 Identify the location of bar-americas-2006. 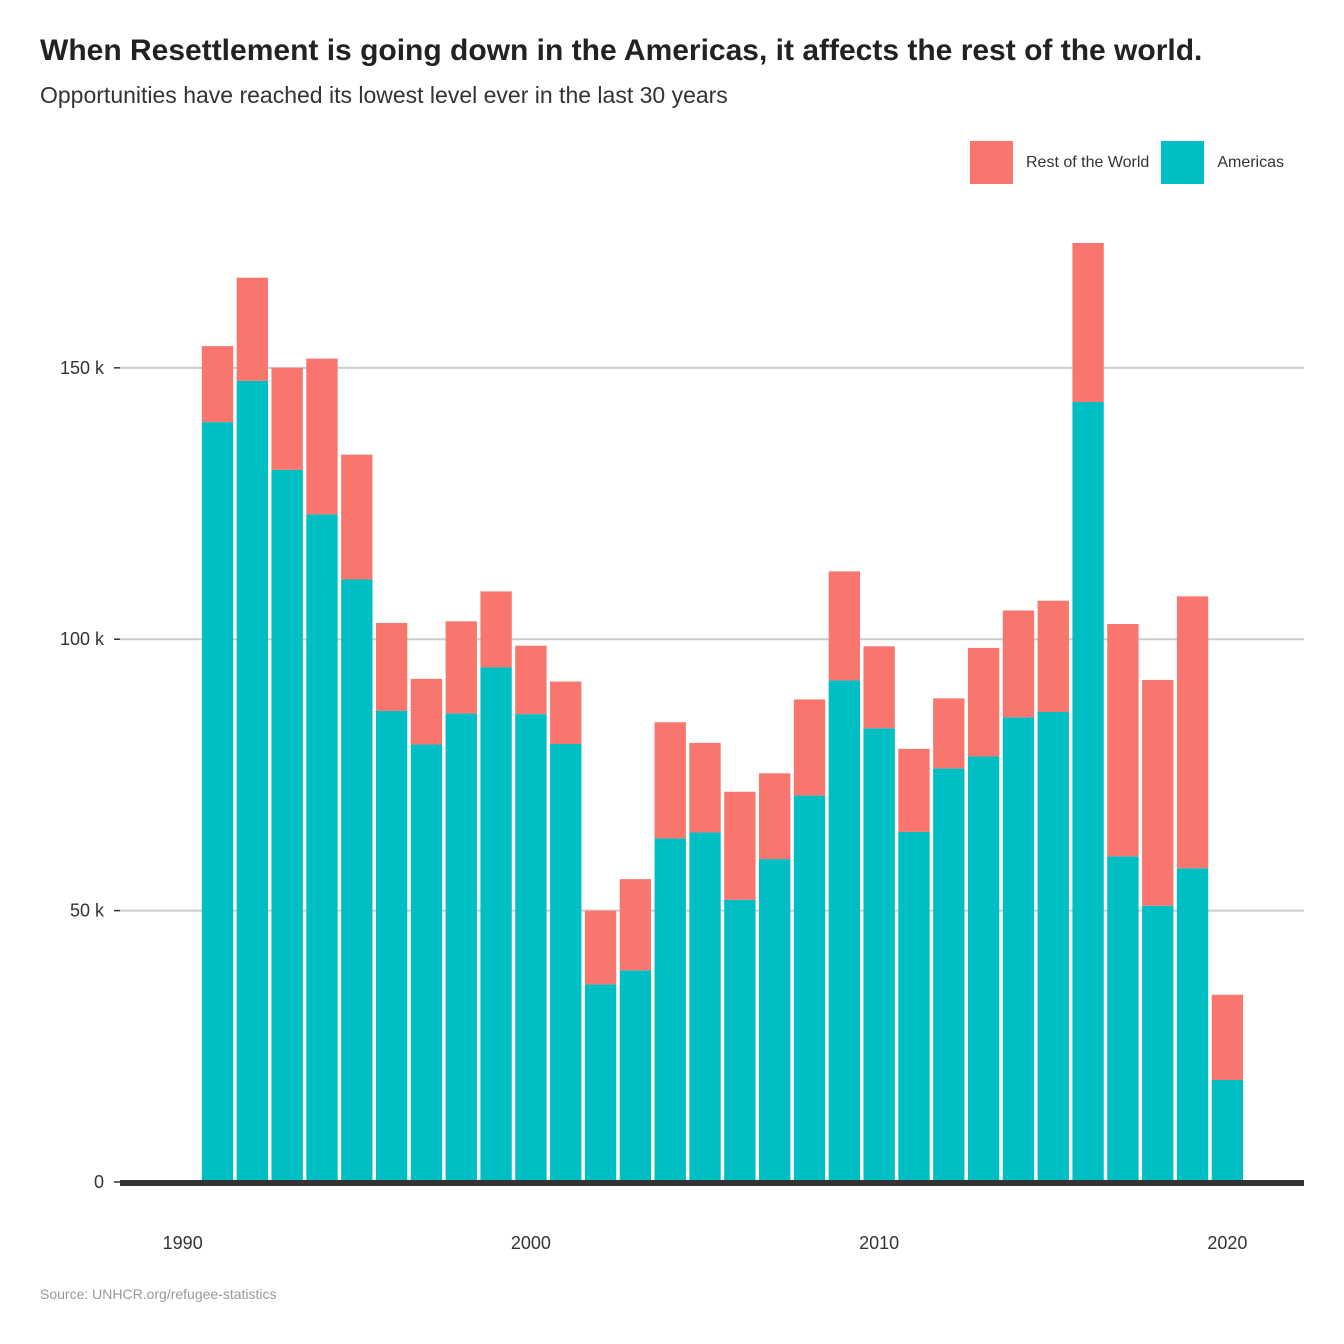
(740, 1040).